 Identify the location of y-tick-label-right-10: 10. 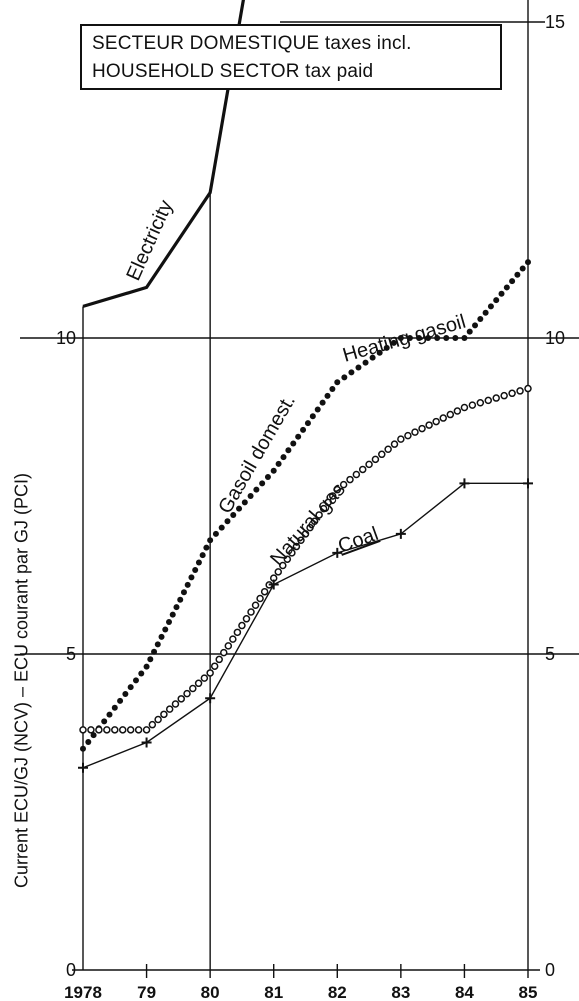
(555, 338).